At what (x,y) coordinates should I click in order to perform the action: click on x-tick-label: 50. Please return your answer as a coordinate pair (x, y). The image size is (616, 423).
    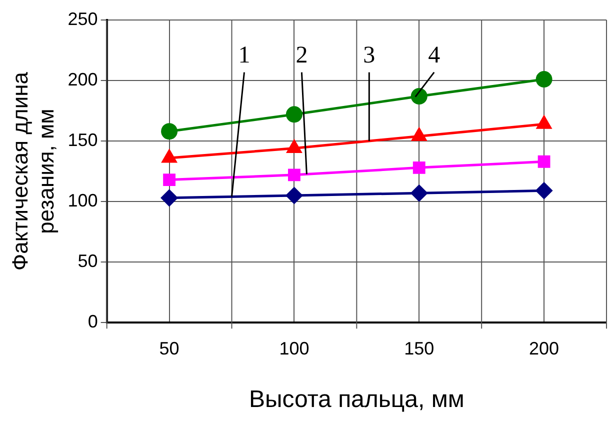
    Looking at the image, I should click on (169, 348).